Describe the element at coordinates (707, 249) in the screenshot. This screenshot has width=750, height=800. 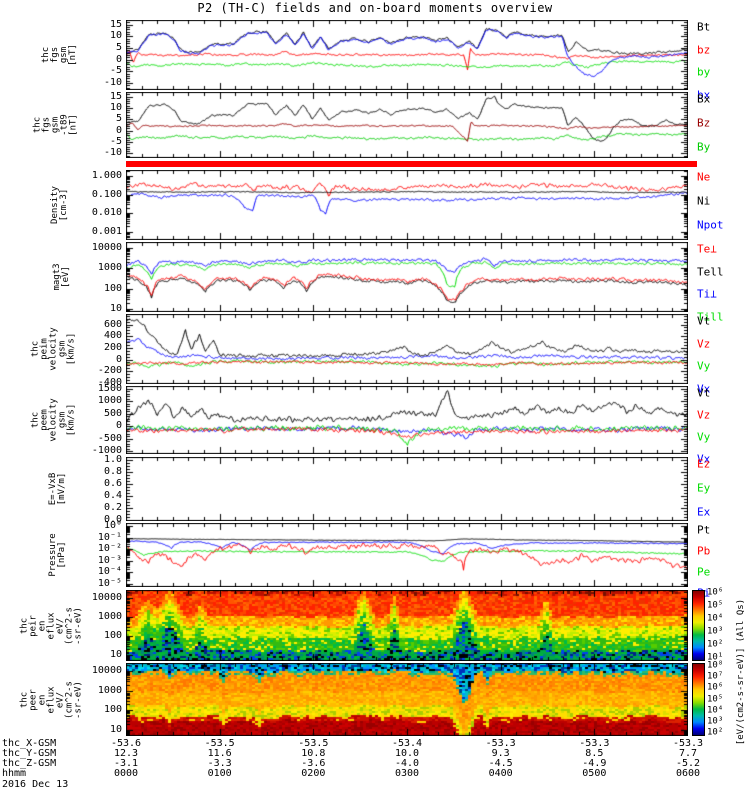
I see `legend-Te: Te⊥` at that location.